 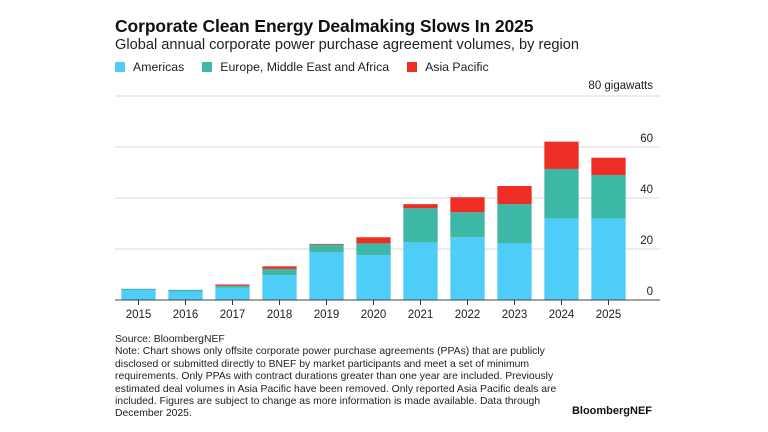 What do you see at coordinates (515, 315) in the screenshot?
I see `x-tick-label: 2023` at bounding box center [515, 315].